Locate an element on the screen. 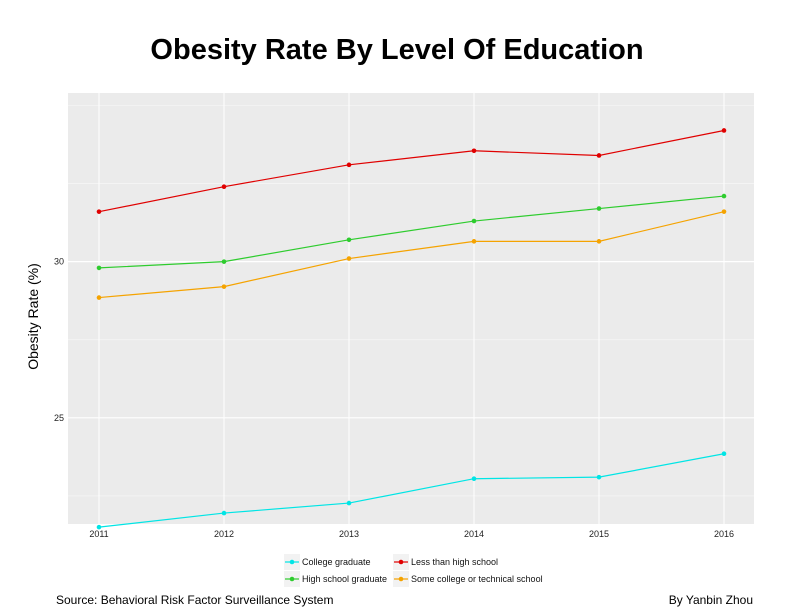  x-tick-label: 2014 is located at coordinates (474, 534).